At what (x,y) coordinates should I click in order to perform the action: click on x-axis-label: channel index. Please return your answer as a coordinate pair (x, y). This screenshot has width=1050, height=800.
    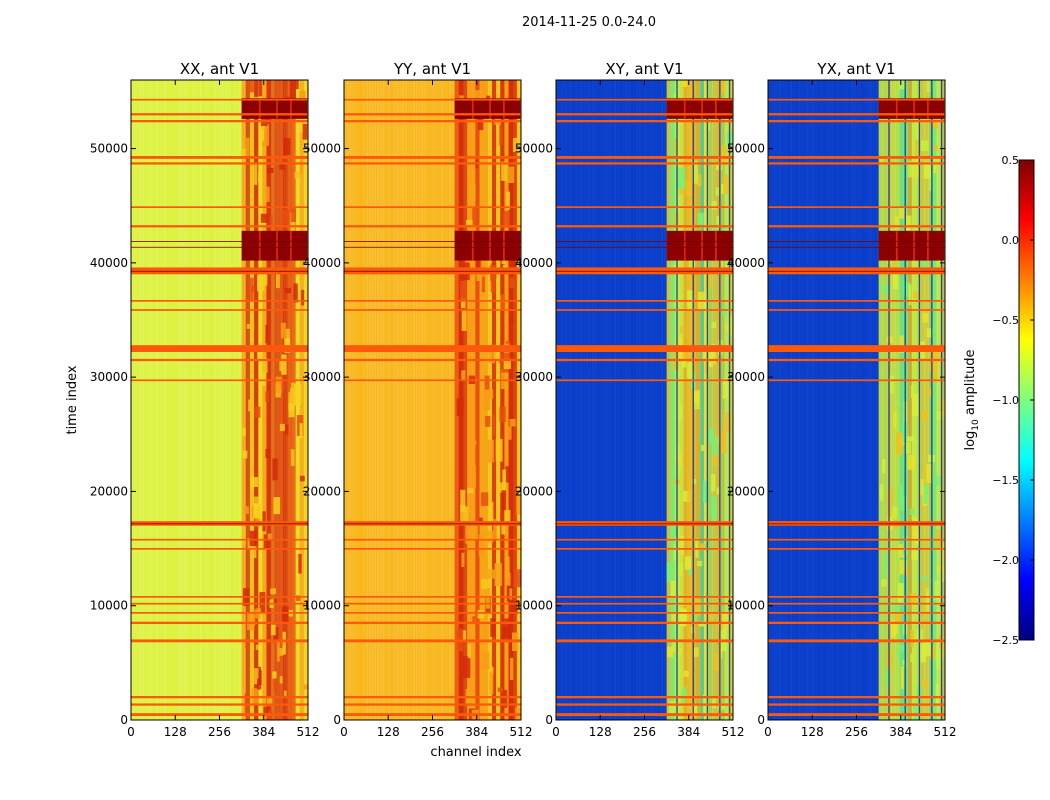
    Looking at the image, I should click on (475, 752).